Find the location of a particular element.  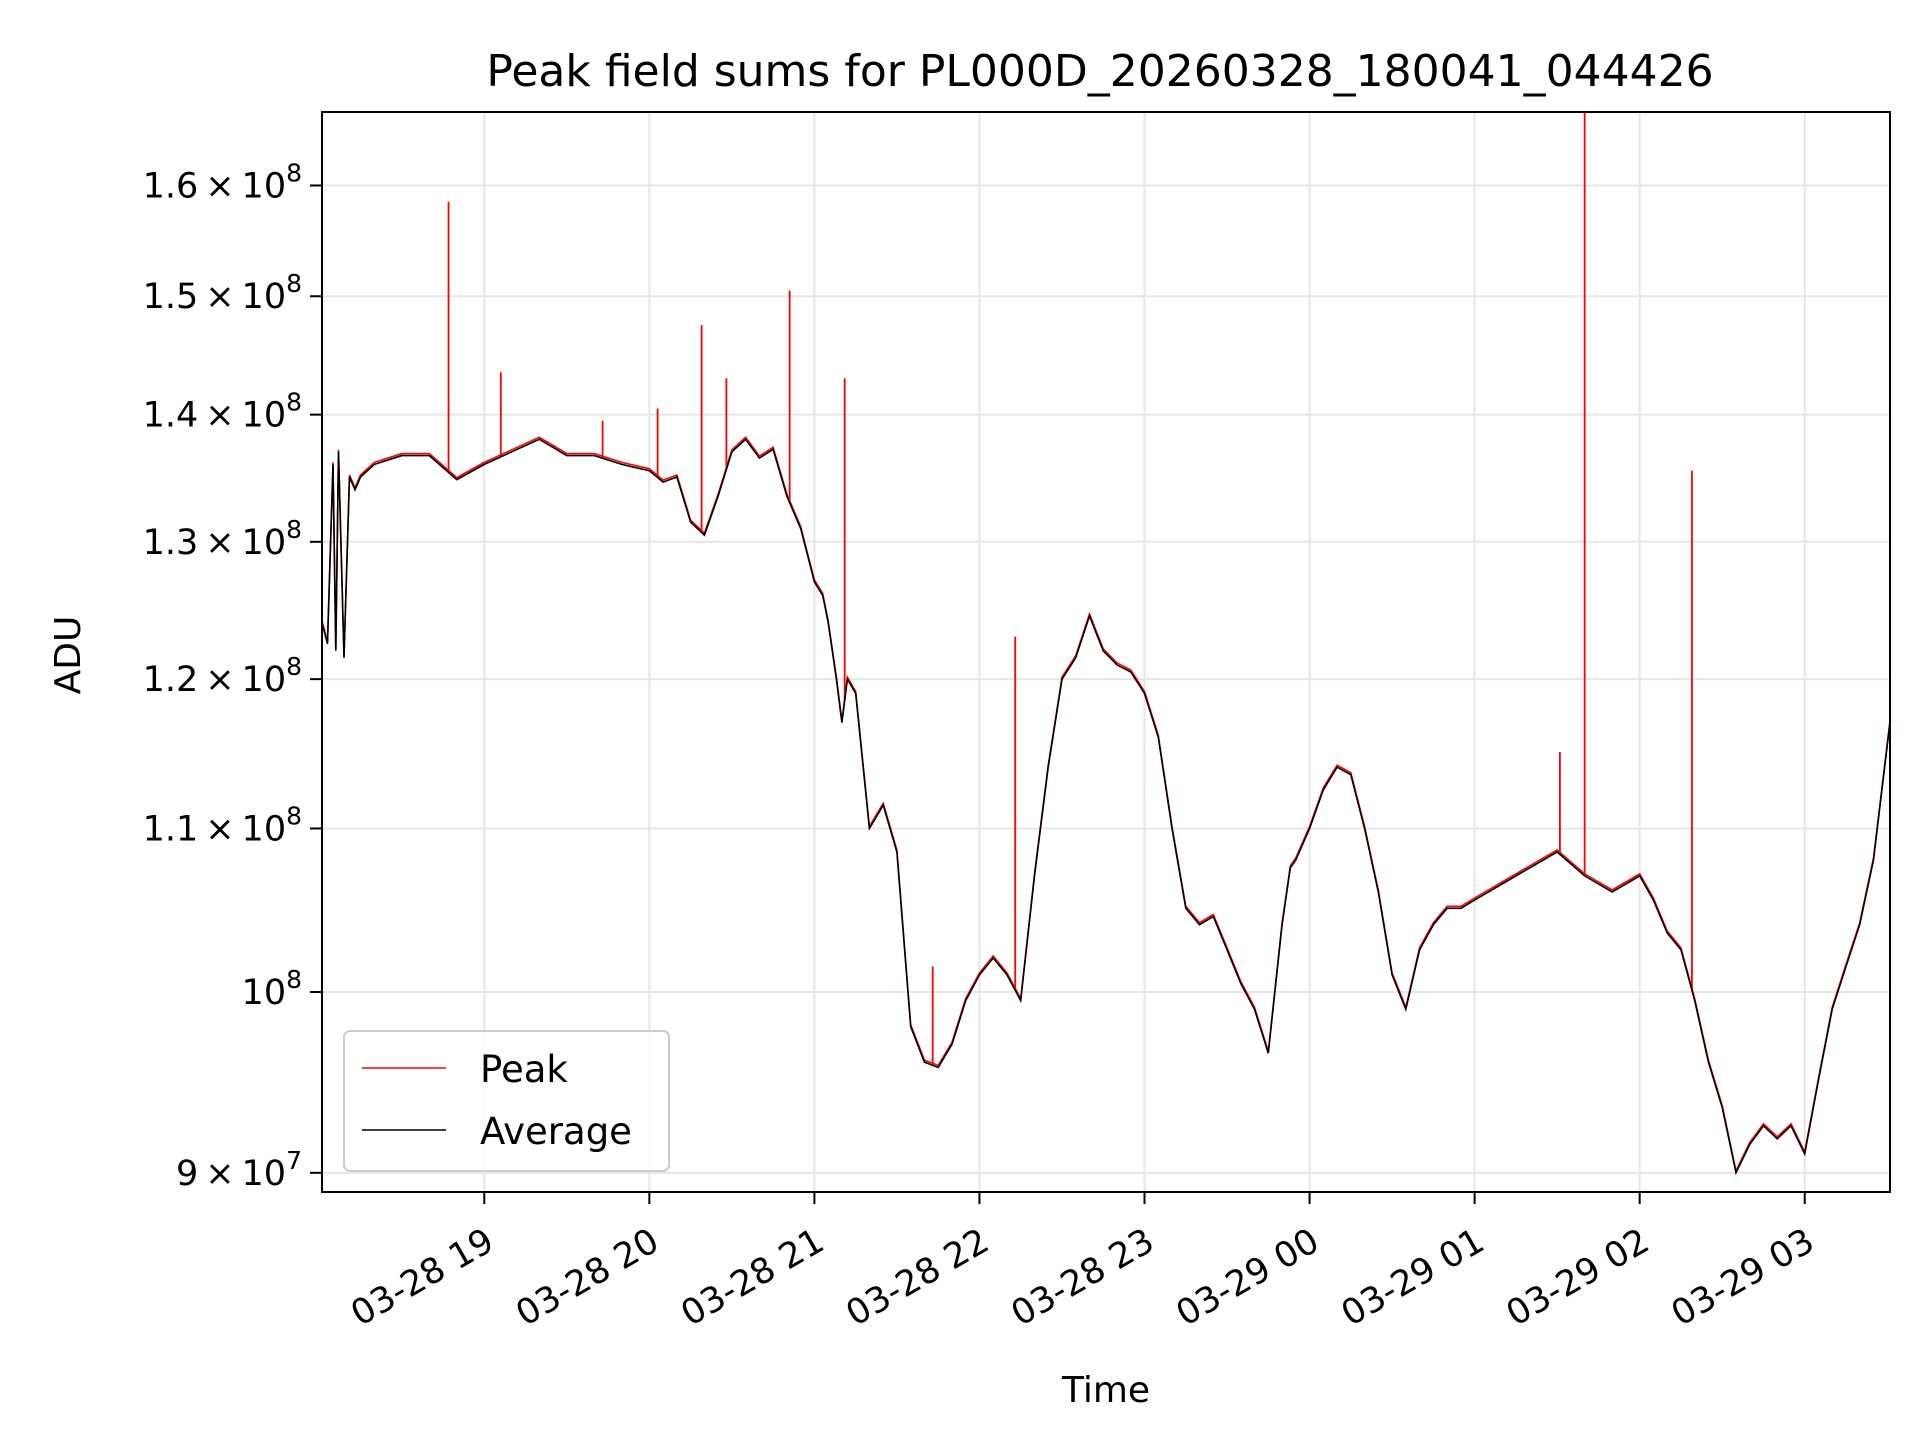

y-tick-label: 1.4 × 10⁸ is located at coordinates (222, 412).